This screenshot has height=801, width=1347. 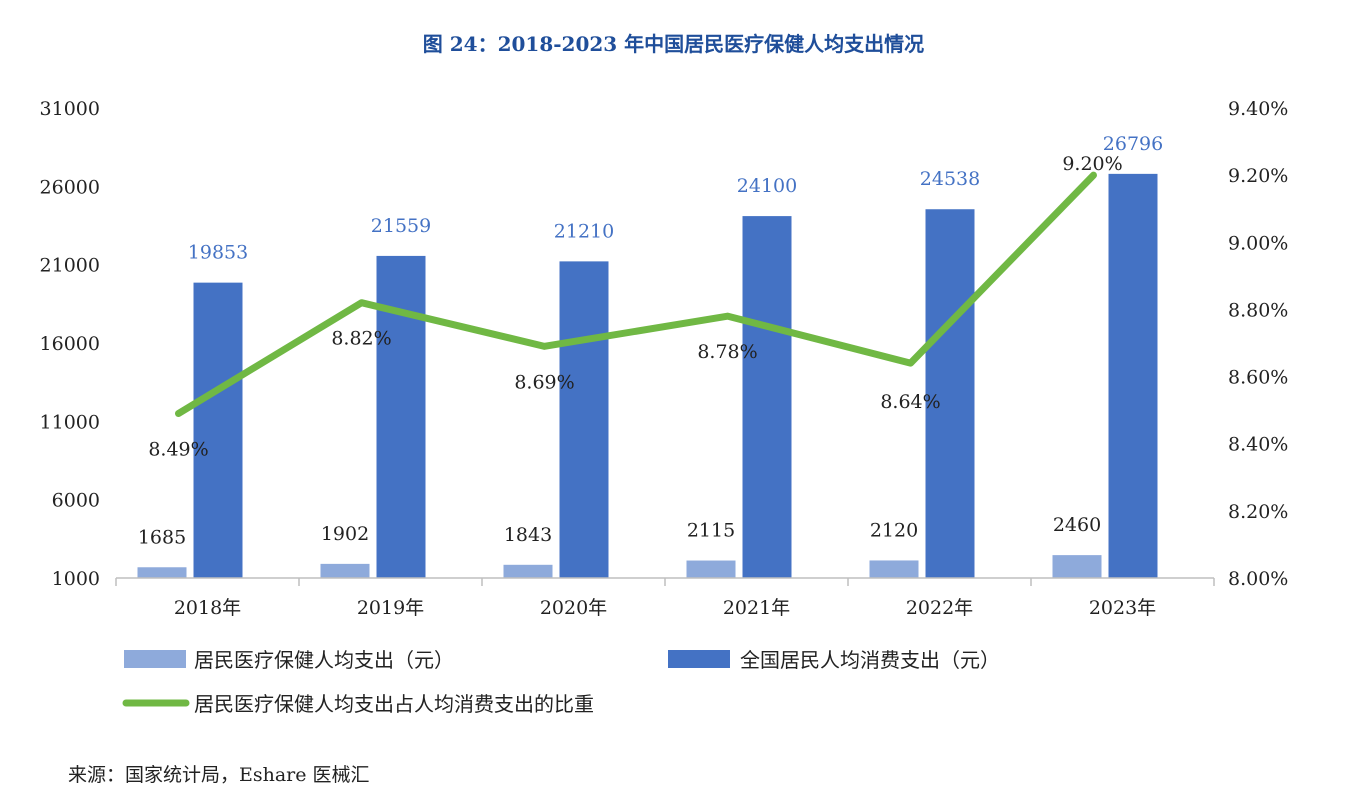 I want to click on ratio-data-label: 8.49%, so click(x=178, y=450).